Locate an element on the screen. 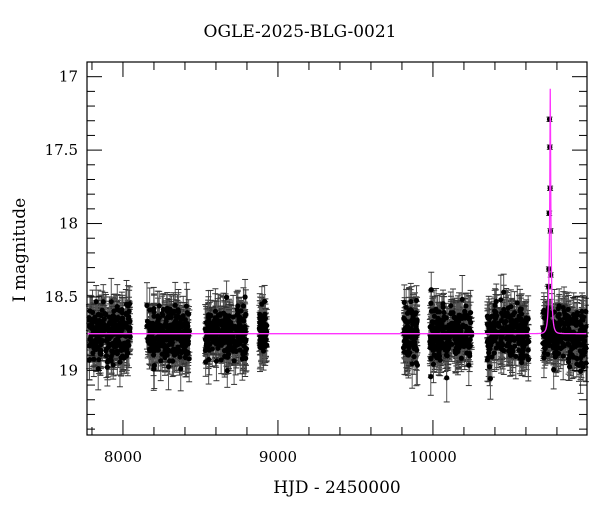 The width and height of the screenshot is (600, 512). x-axis-label: HJD - 2450000 is located at coordinates (337, 488).